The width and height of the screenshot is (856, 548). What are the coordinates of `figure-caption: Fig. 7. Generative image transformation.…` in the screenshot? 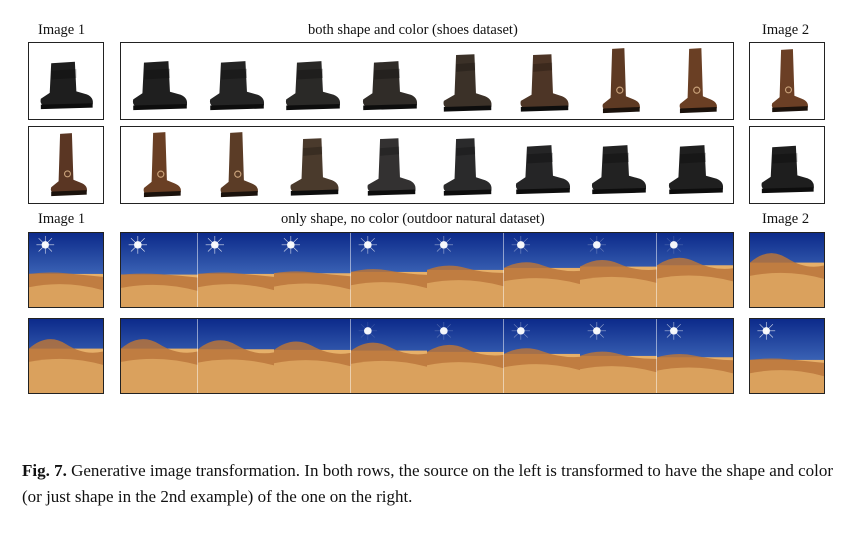 It's located at (428, 483).